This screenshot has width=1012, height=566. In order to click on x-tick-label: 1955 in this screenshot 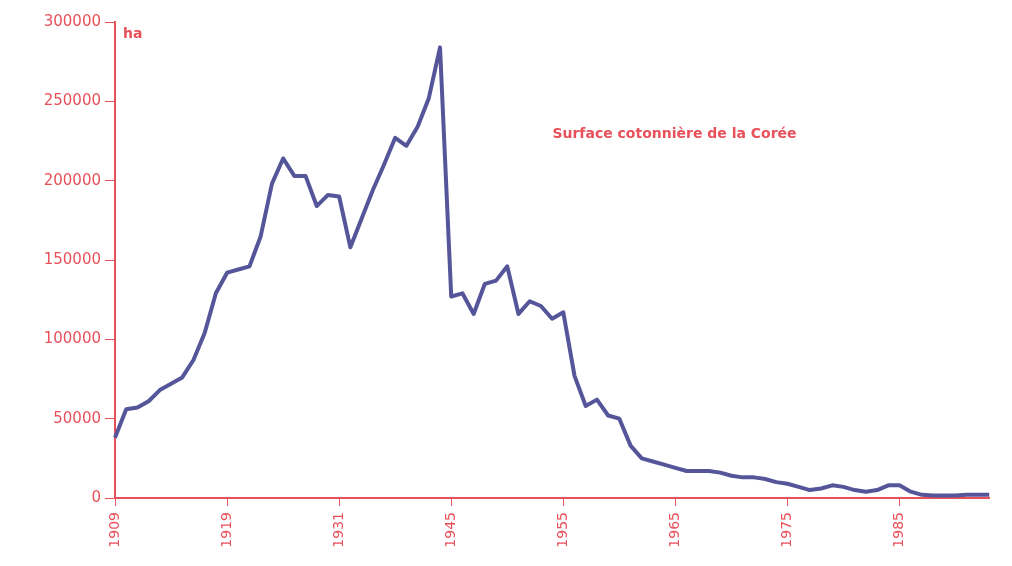, I will do `click(561, 530)`.